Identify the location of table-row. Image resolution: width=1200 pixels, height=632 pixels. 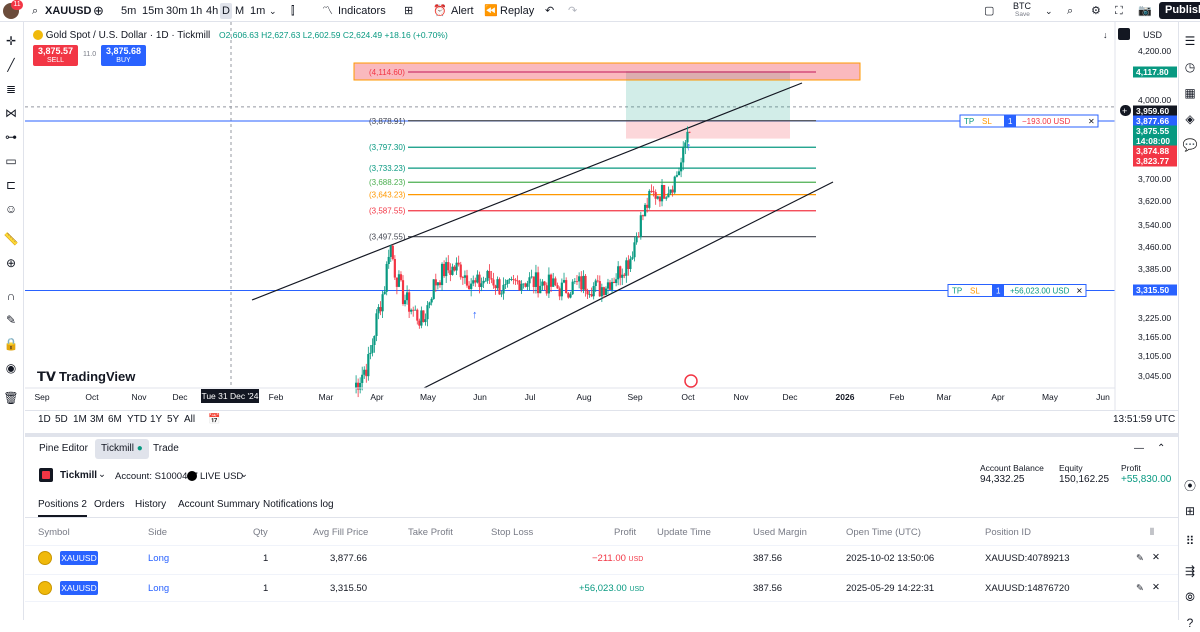
(601, 588).